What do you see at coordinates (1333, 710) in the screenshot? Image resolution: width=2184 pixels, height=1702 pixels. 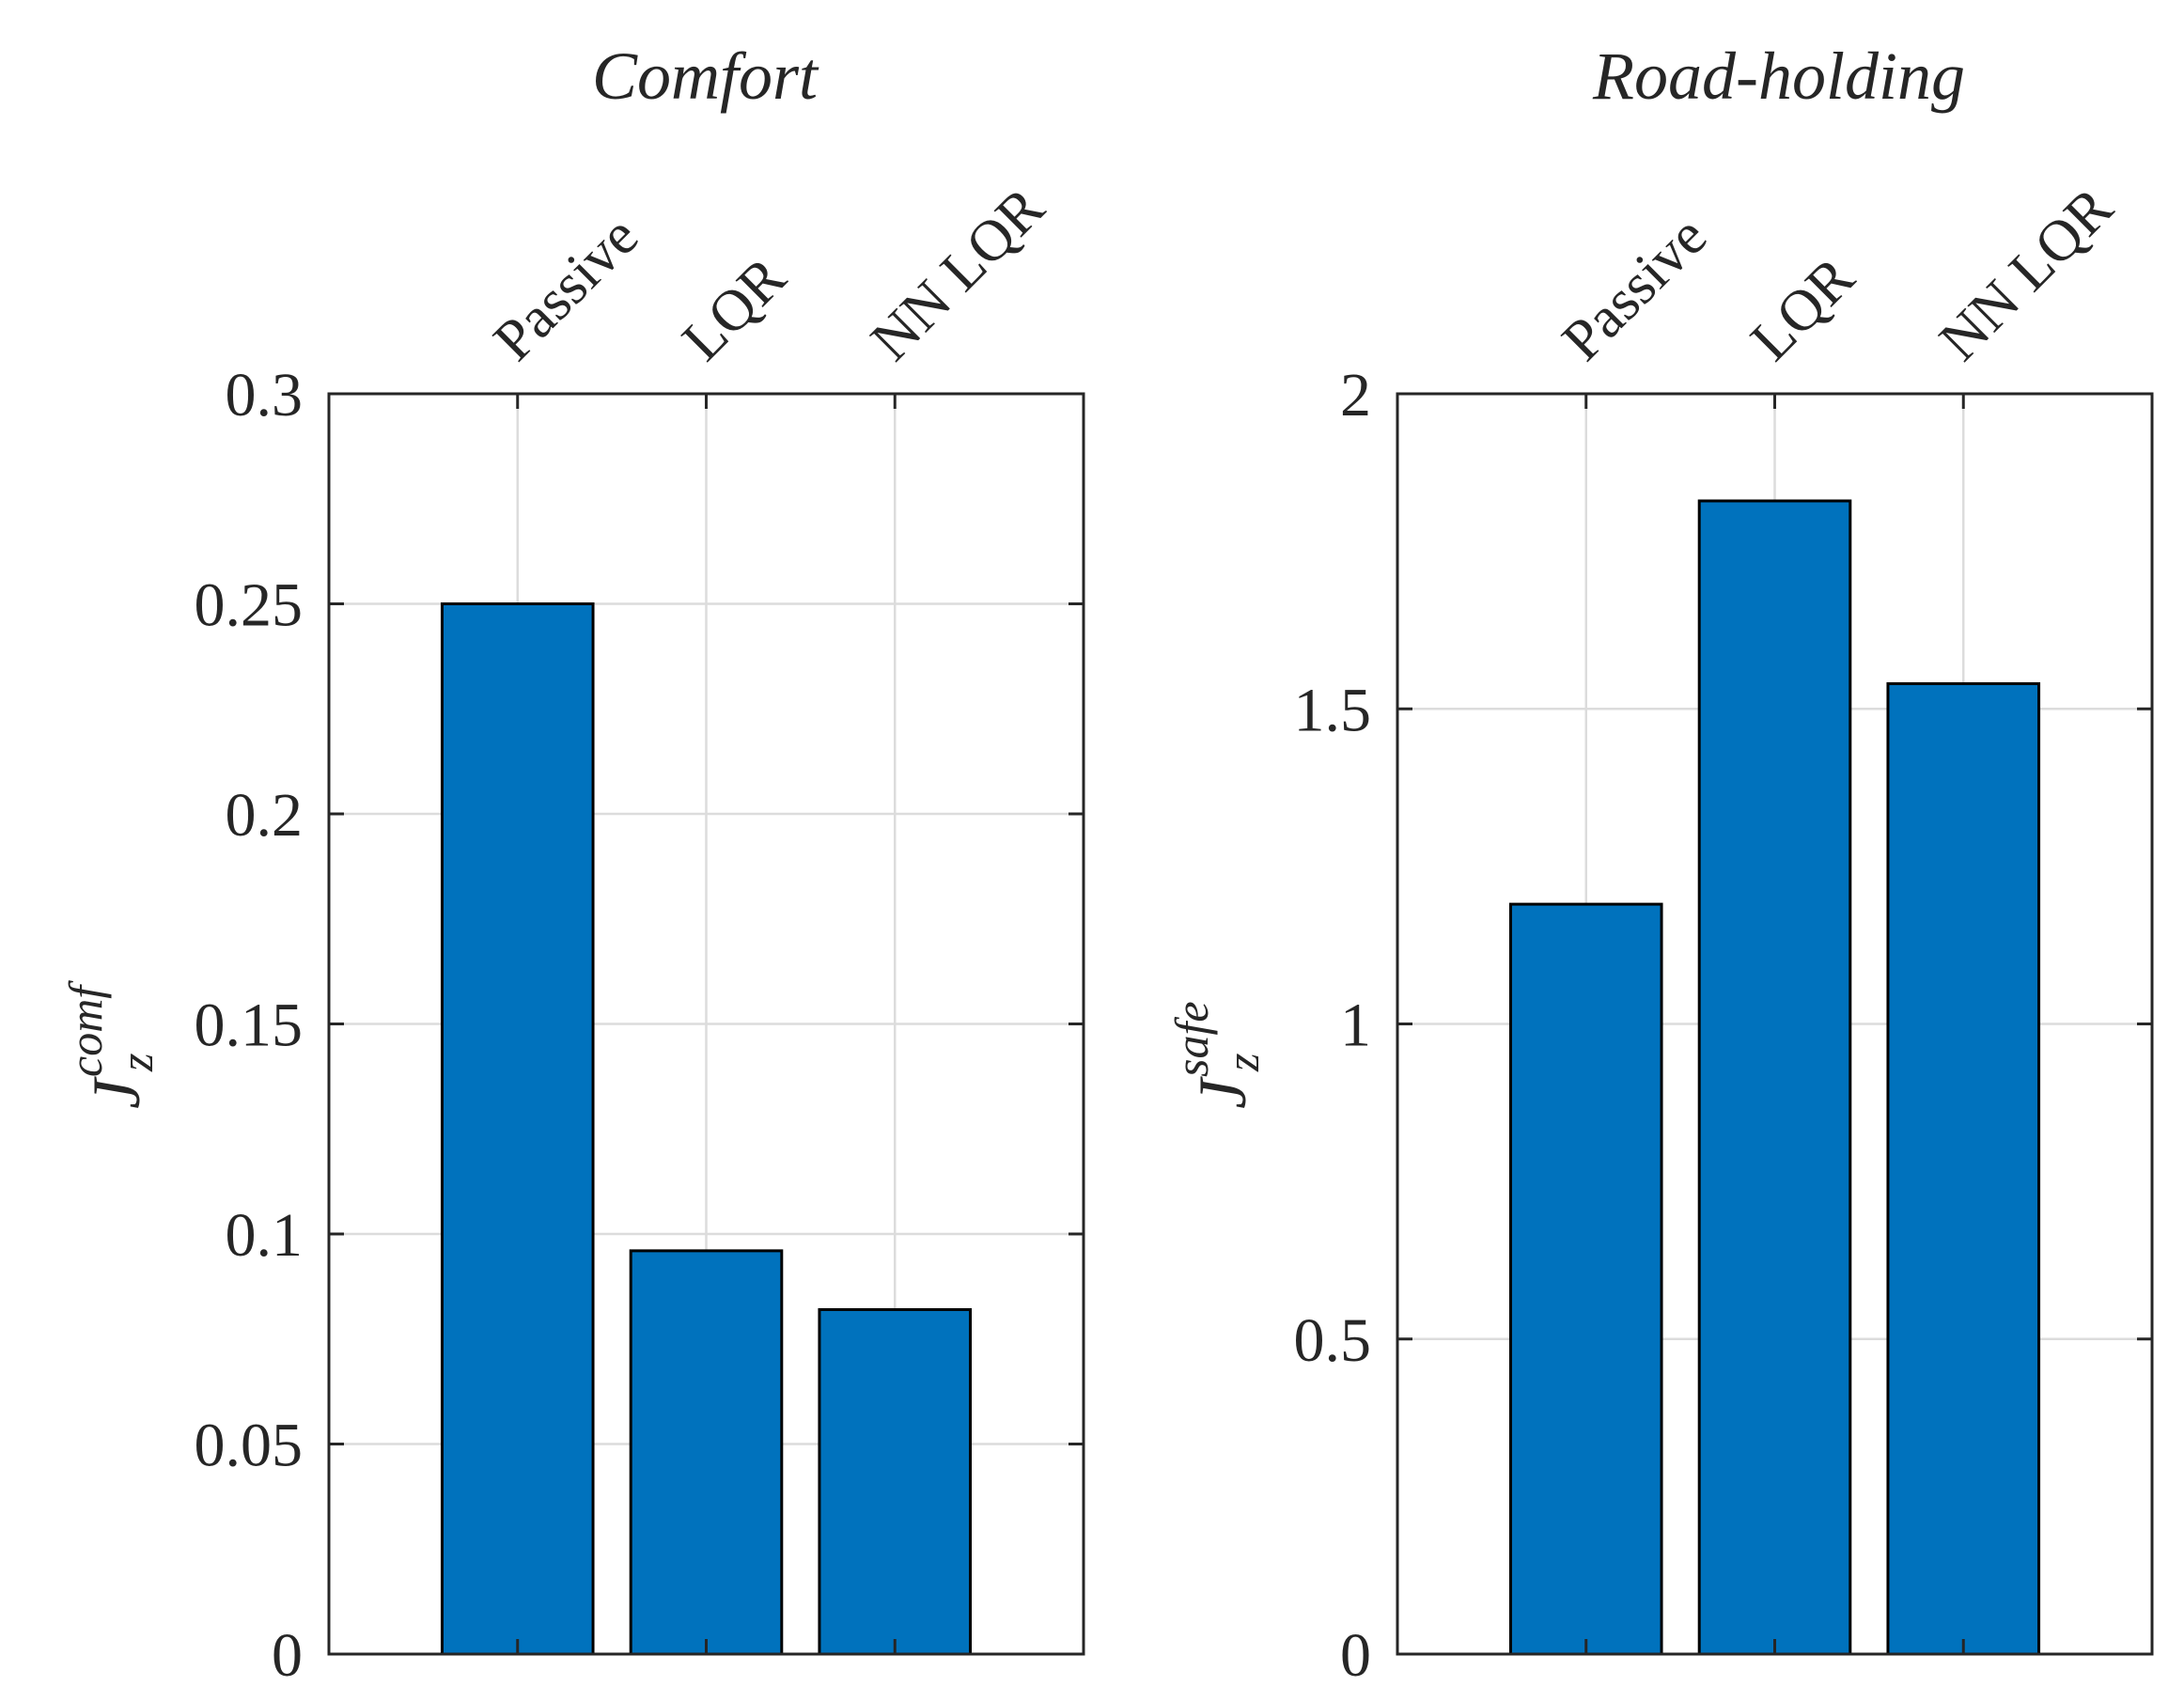 I see `road-holding-ytick-label: 1.5` at bounding box center [1333, 710].